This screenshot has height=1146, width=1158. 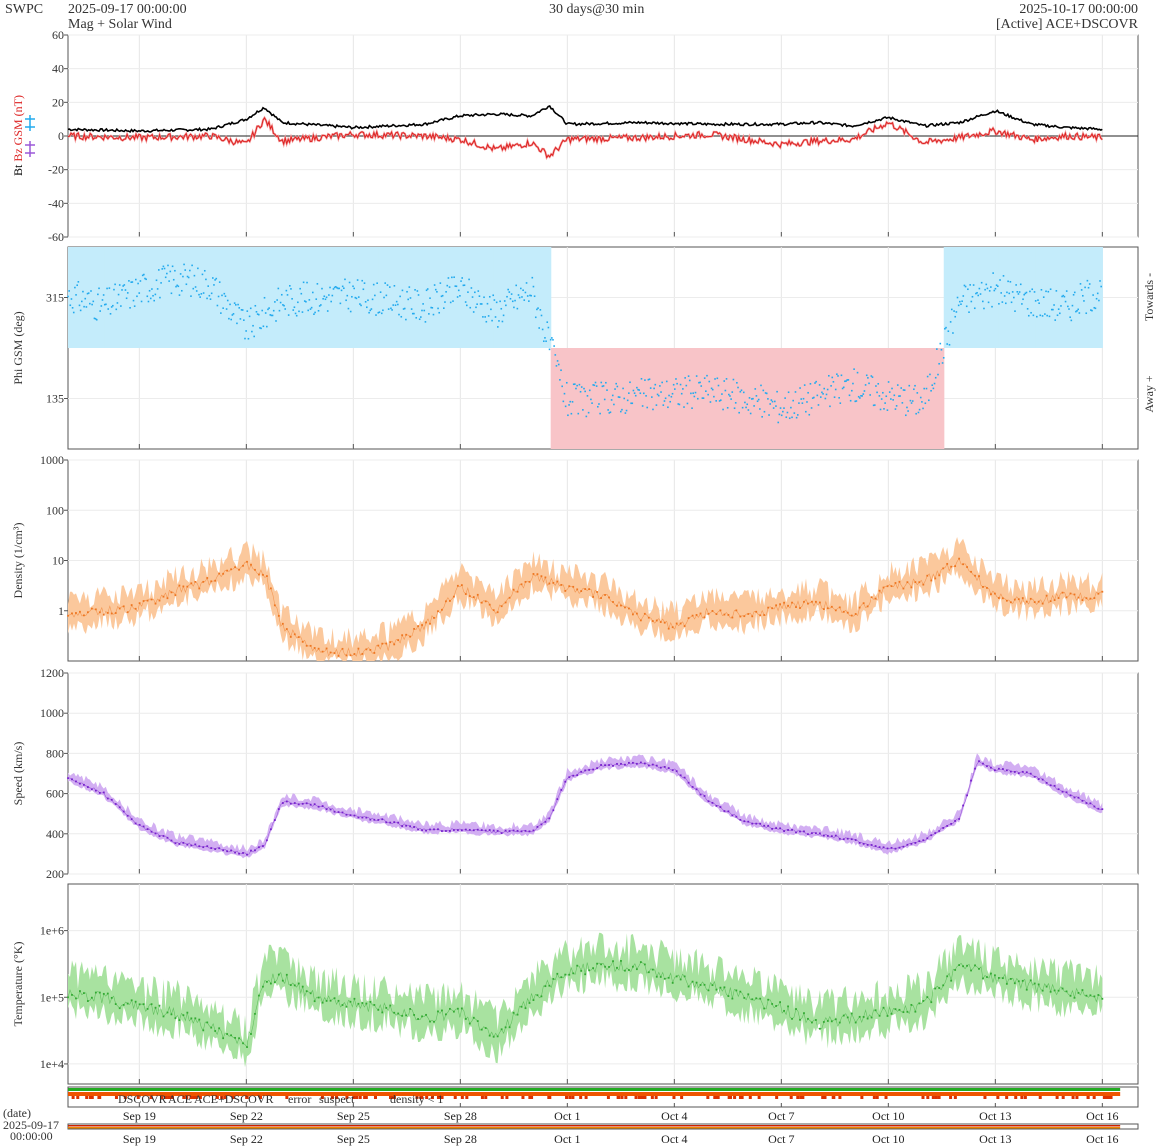 What do you see at coordinates (56, 203) in the screenshot?
I see `y-tick-label: -40` at bounding box center [56, 203].